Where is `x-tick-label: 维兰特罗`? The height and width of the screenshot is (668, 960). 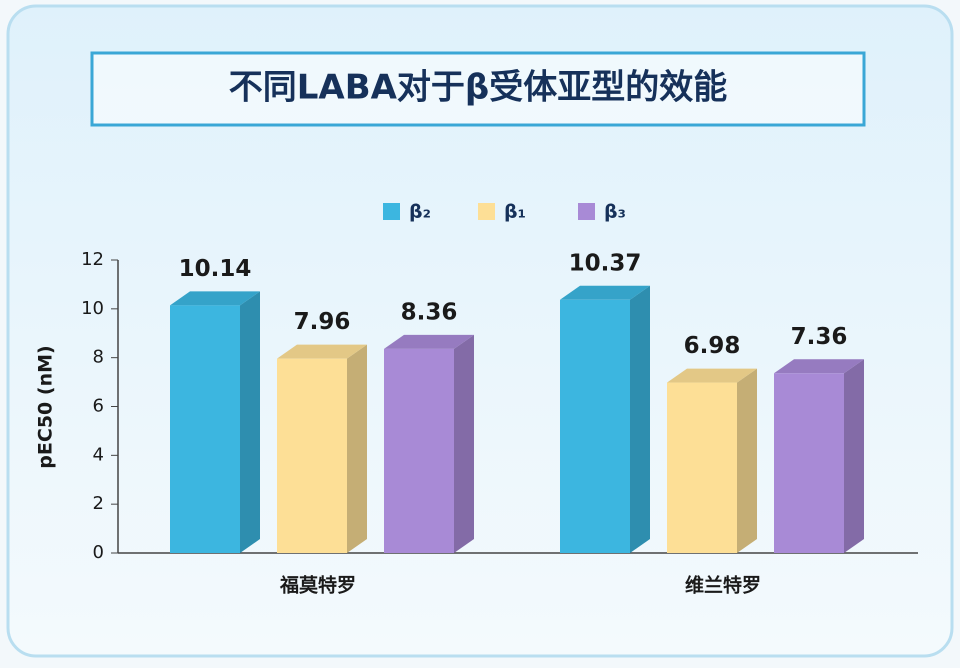
x-tick-label: 维兰特罗 is located at coordinates (723, 585).